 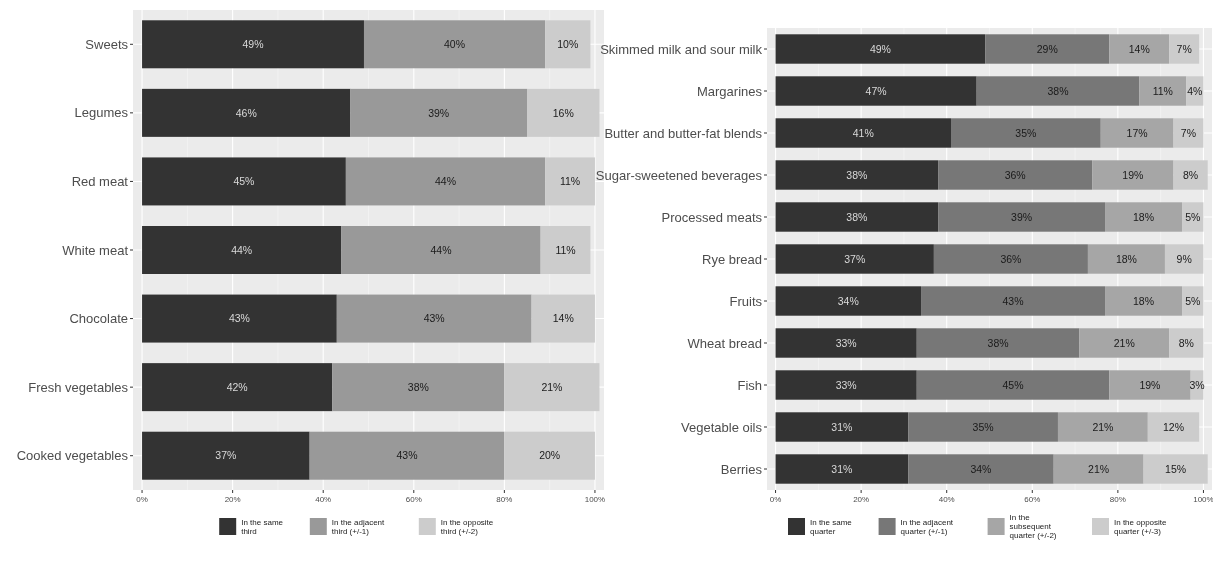 What do you see at coordinates (1141, 526) in the screenshot?
I see `legend-label: In the opposite quarter (+/-3)` at bounding box center [1141, 526].